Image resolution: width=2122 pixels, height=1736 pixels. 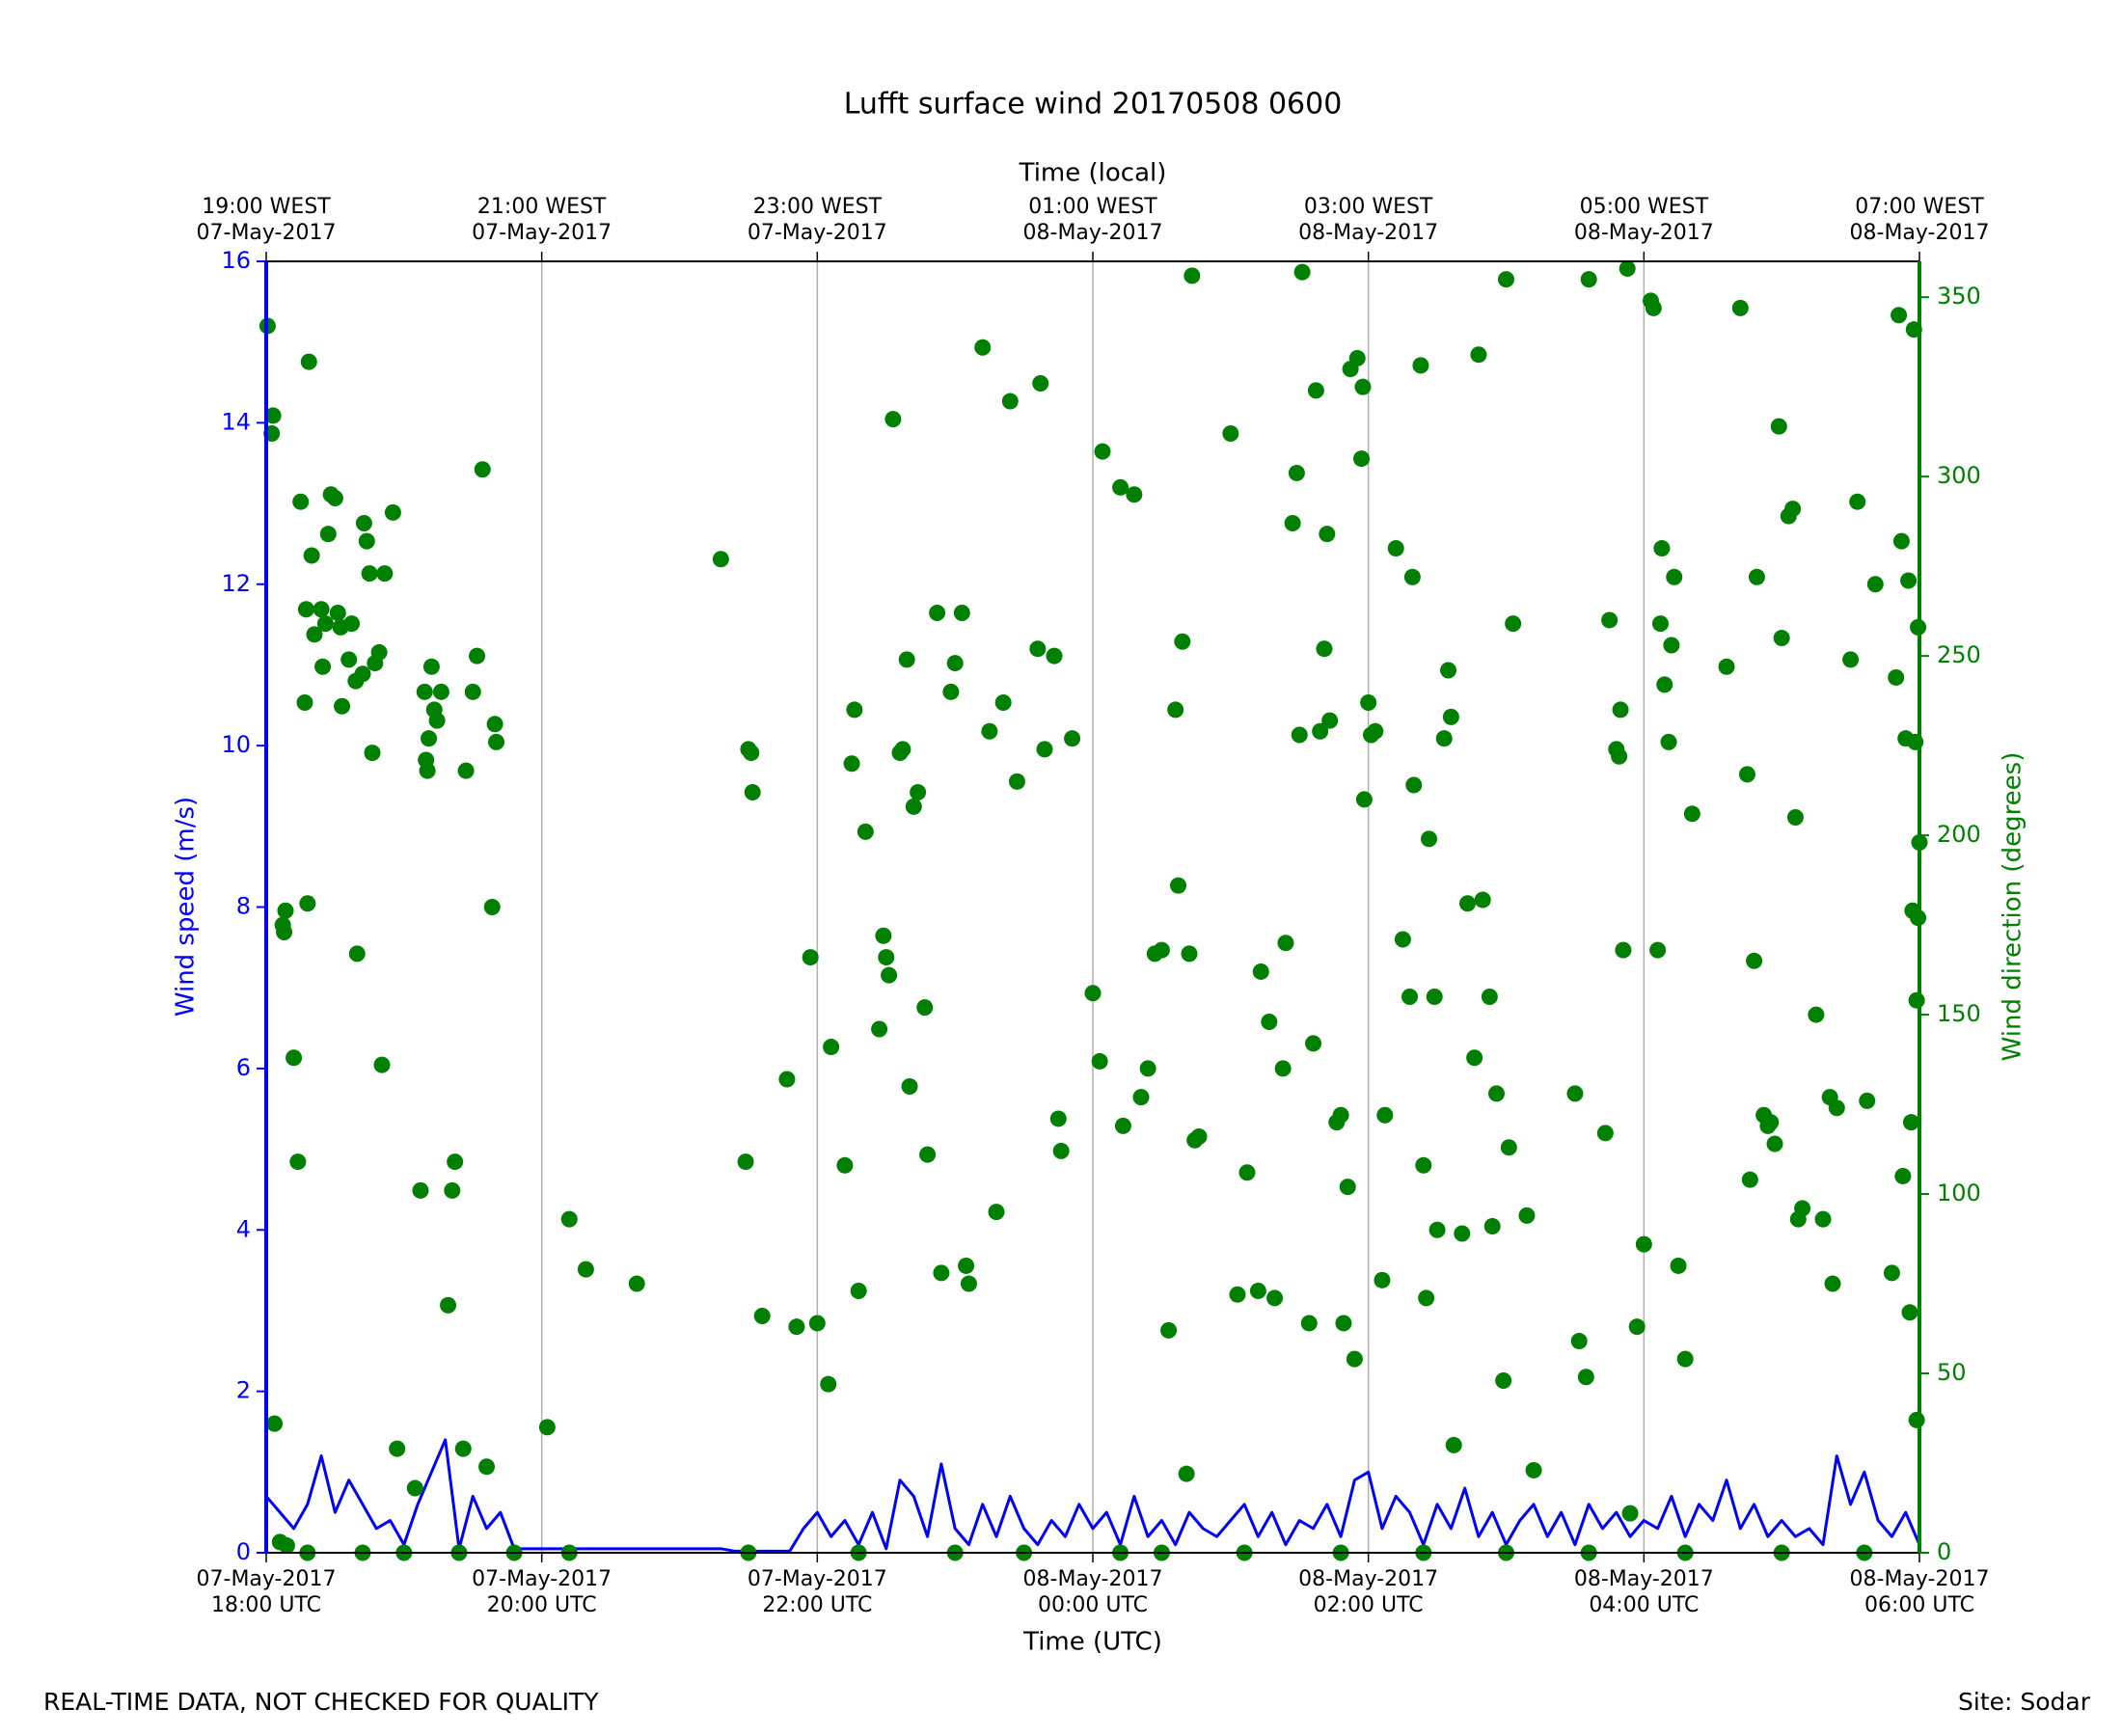 I want to click on y-axis-title: Wind speed (m/s), so click(x=187, y=907).